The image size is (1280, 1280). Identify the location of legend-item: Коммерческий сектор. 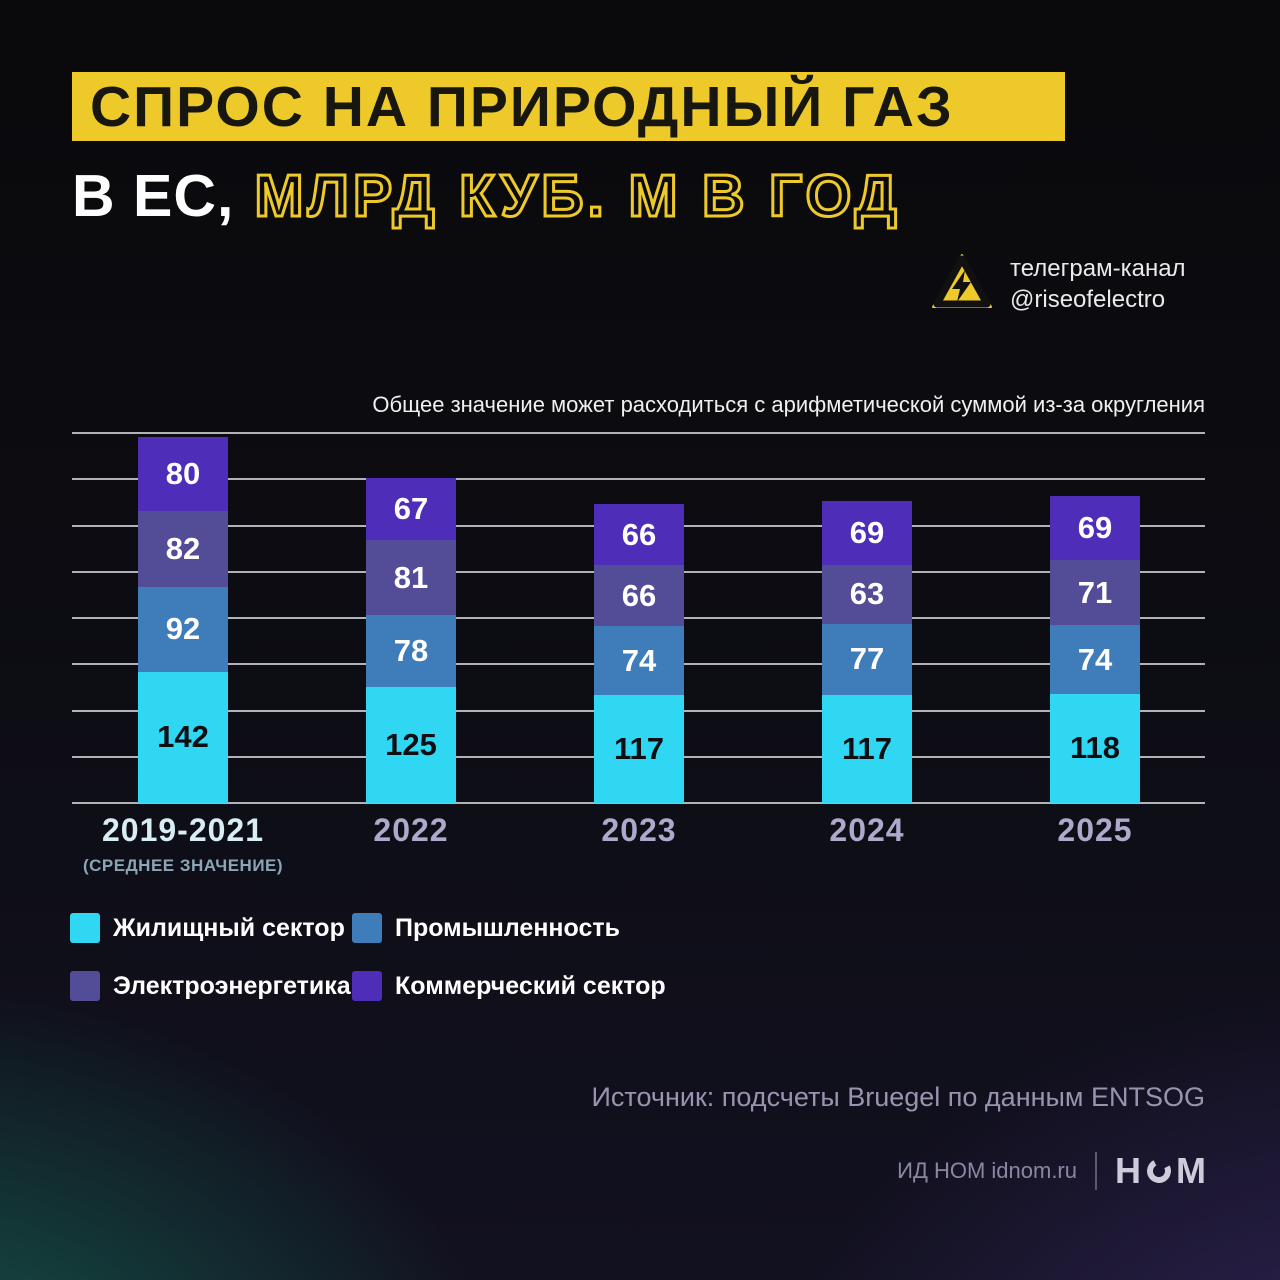
(509, 986).